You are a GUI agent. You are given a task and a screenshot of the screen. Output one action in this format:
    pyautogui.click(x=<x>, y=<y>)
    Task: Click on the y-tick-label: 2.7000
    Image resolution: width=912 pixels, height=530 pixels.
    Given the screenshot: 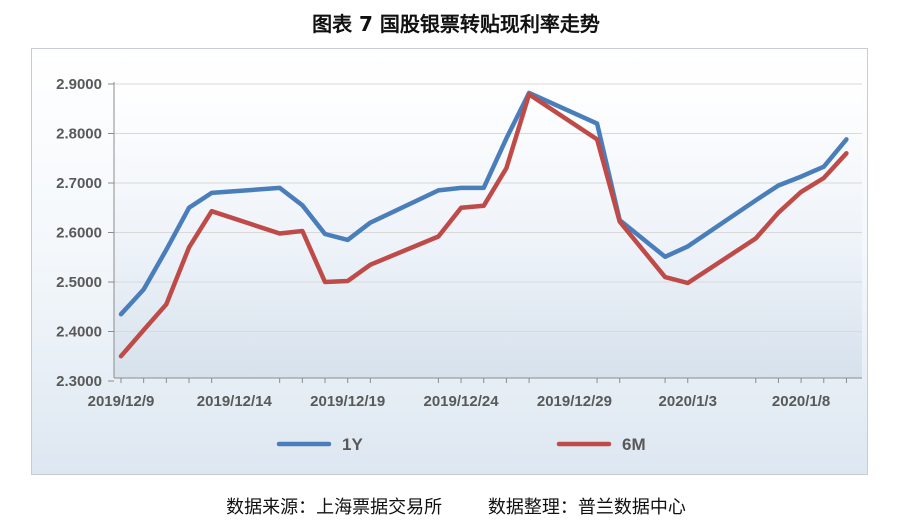 What is the action you would take?
    pyautogui.click(x=79, y=183)
    